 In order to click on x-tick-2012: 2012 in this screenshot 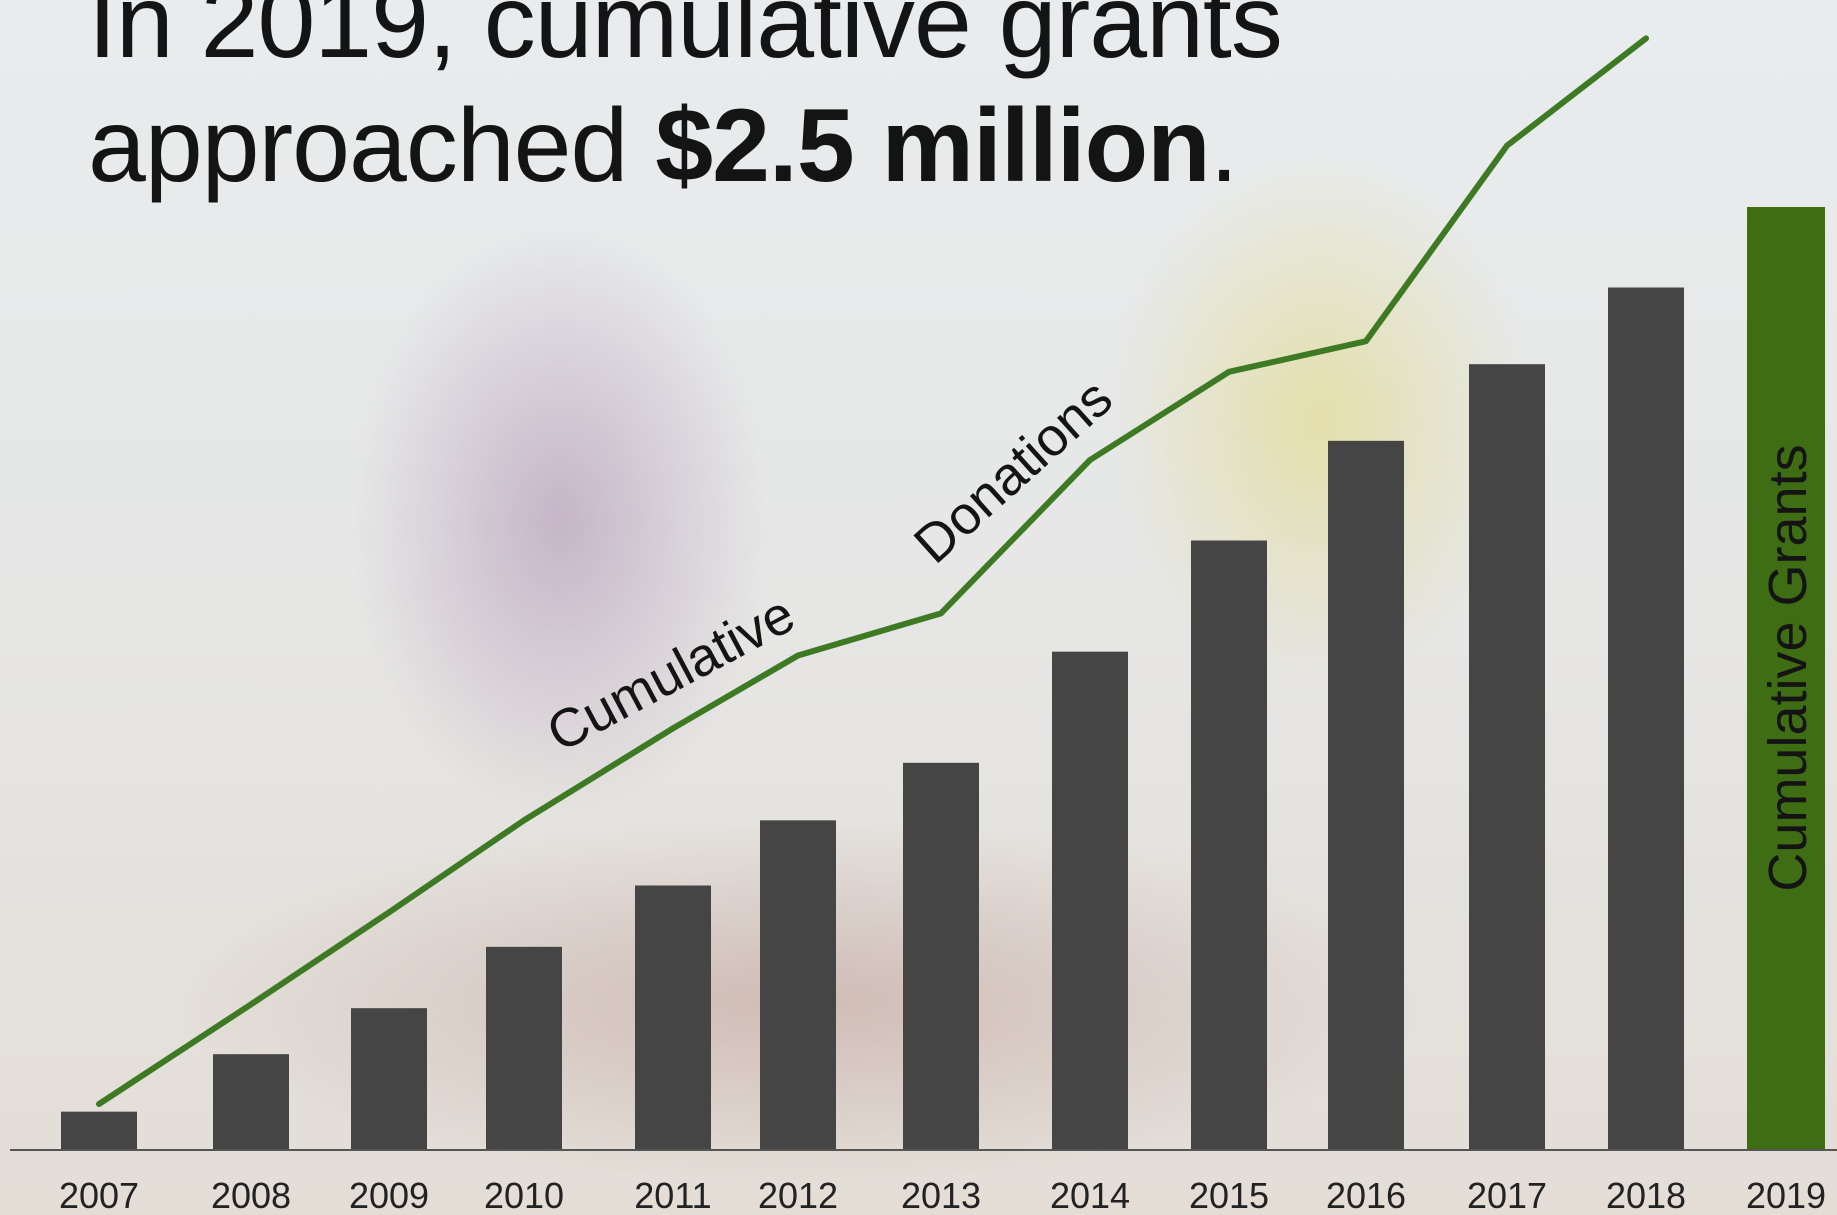, I will do `click(798, 1195)`.